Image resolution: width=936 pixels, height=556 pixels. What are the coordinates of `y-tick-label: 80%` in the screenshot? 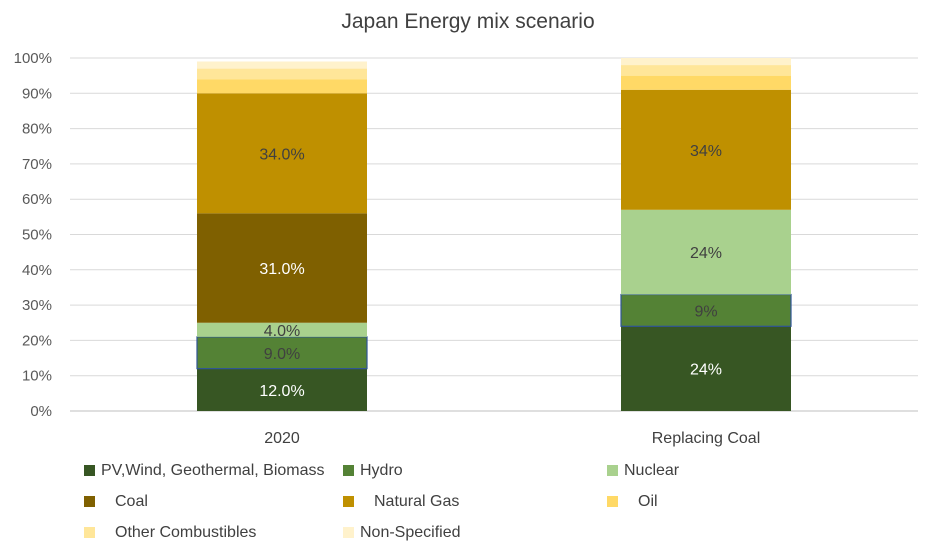 It's located at (37, 129).